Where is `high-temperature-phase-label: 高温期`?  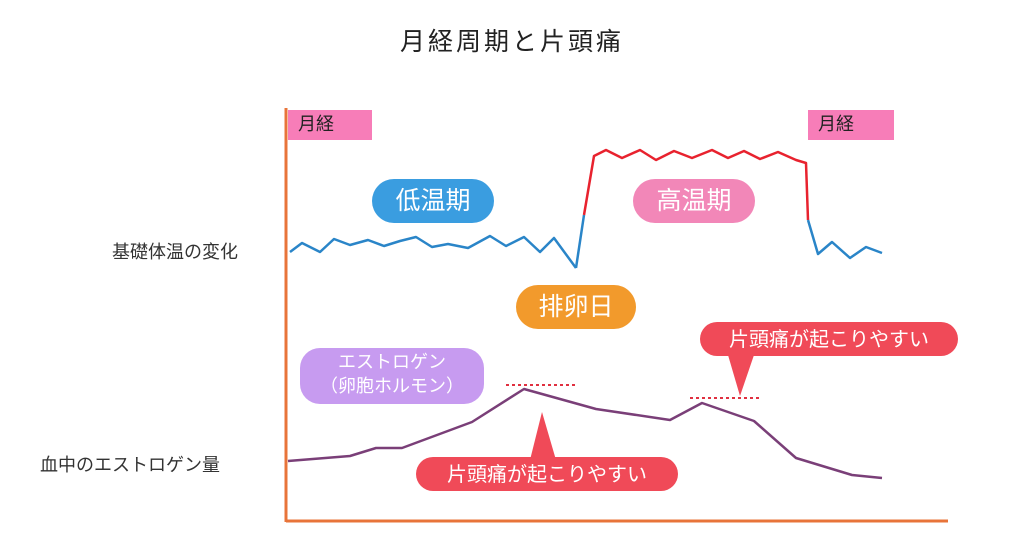
high-temperature-phase-label: 高温期 is located at coordinates (694, 201).